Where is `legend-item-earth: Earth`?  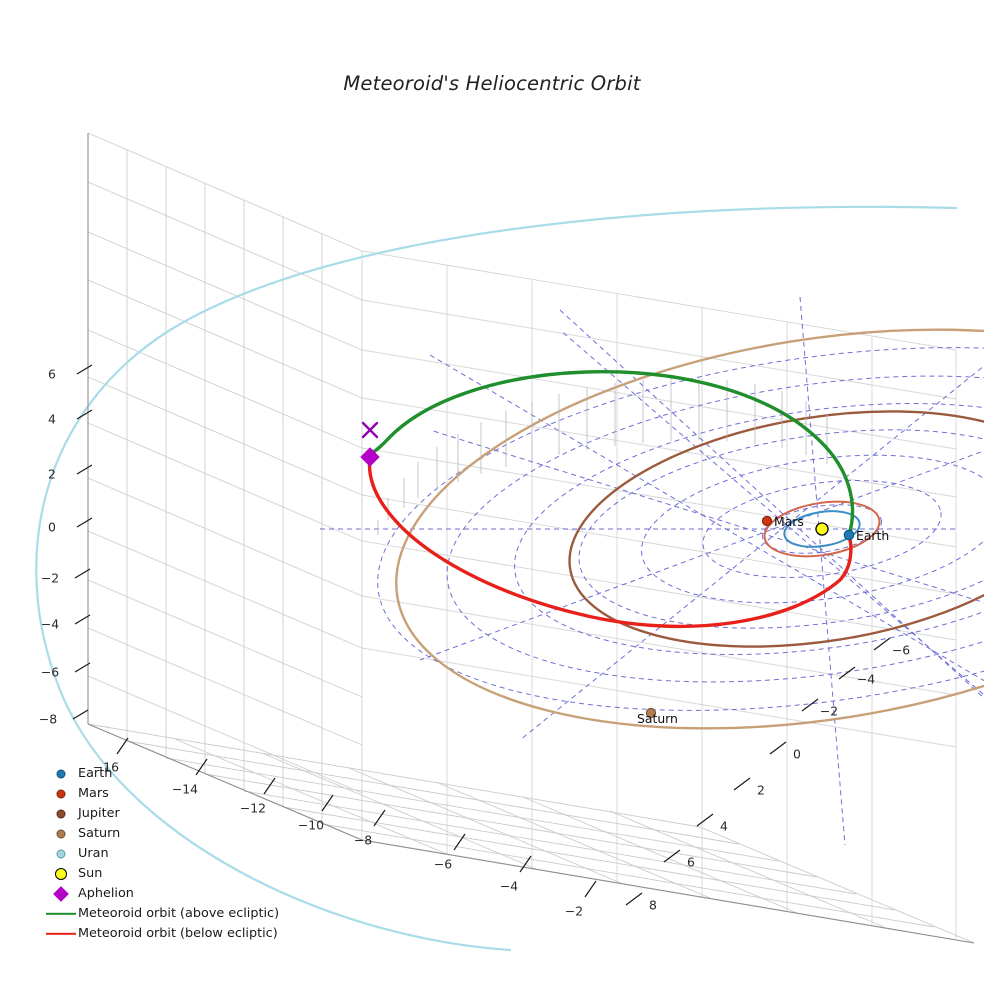
legend-item-earth: Earth is located at coordinates (170, 774).